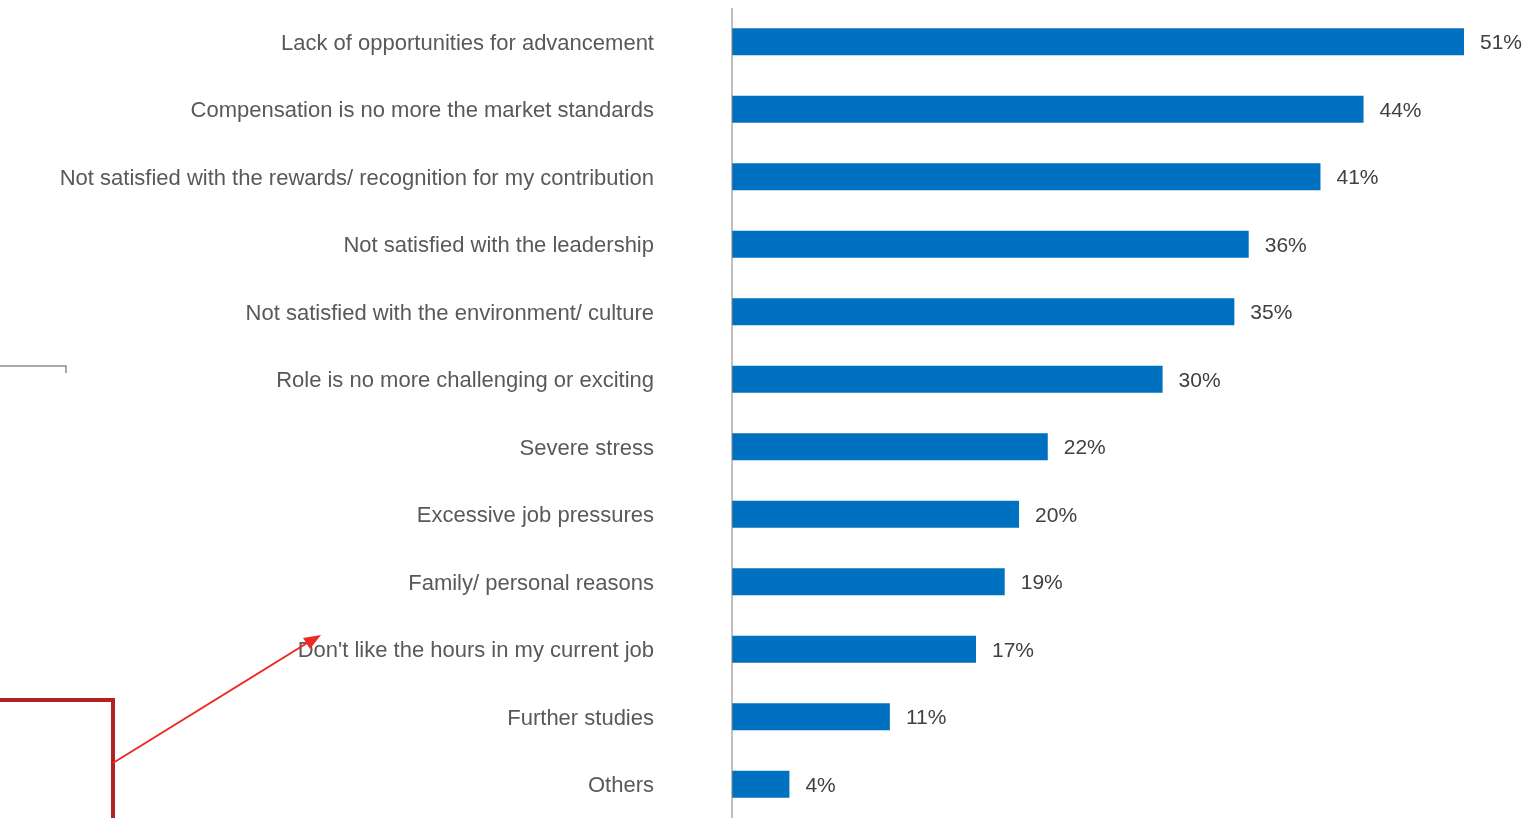  I want to click on data-label: 17%, so click(1013, 649).